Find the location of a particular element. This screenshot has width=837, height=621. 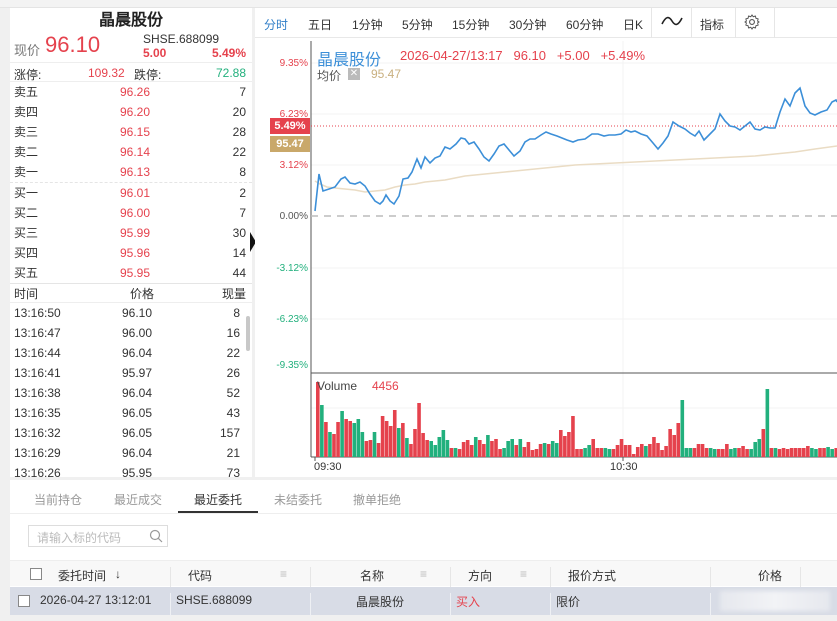

order-time: 2026-04-27 13:12:01 is located at coordinates (96, 600).